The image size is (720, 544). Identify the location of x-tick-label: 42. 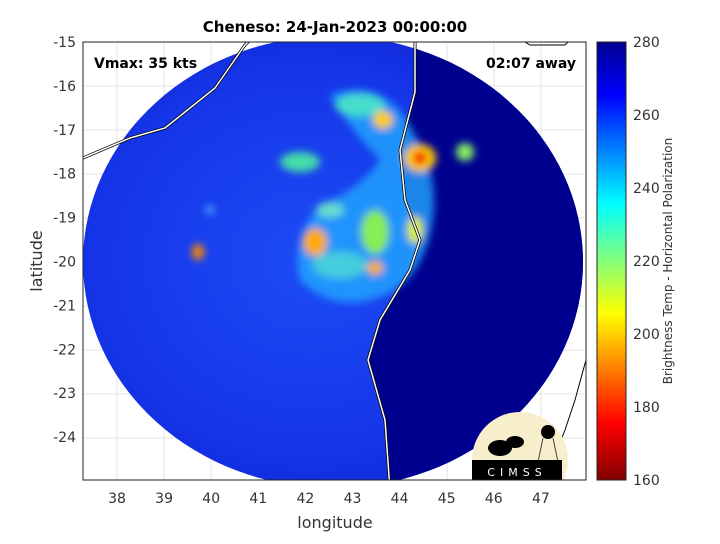
(305, 499).